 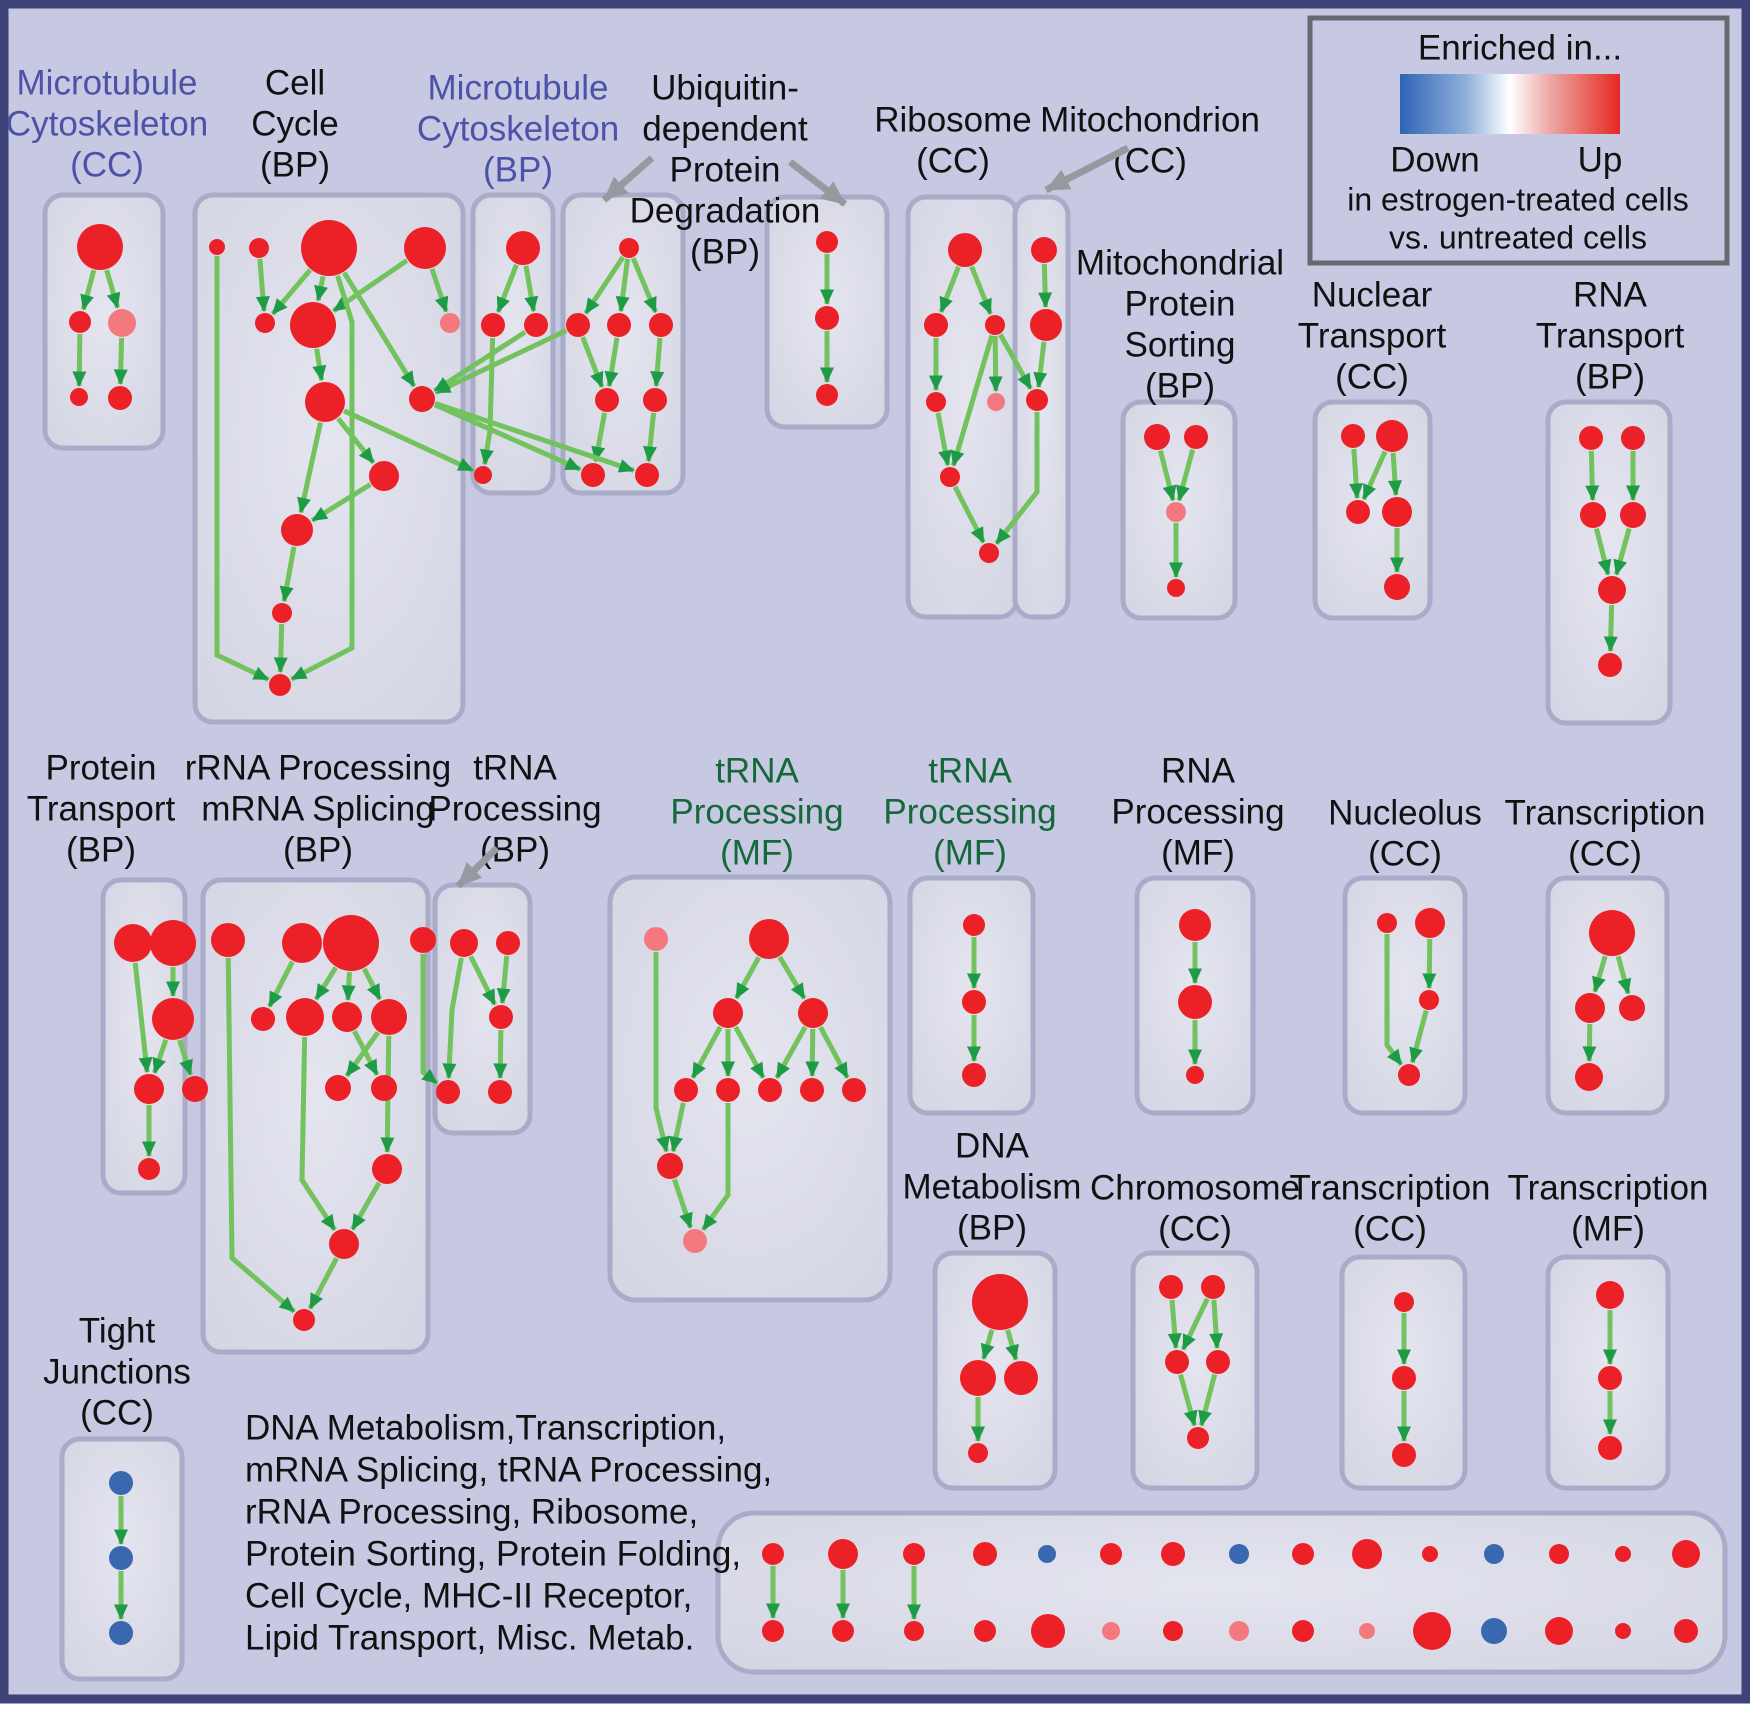 I want to click on cluster-label-rrna-processing-mrna-splicing-bp-line3: (BP), so click(x=318, y=849).